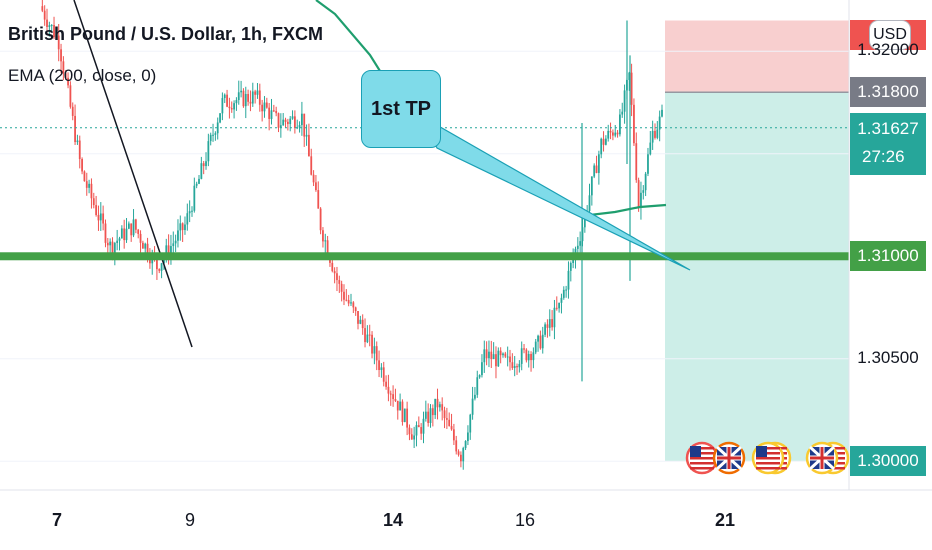 The height and width of the screenshot is (550, 932). I want to click on economic-events, so click(767, 458).